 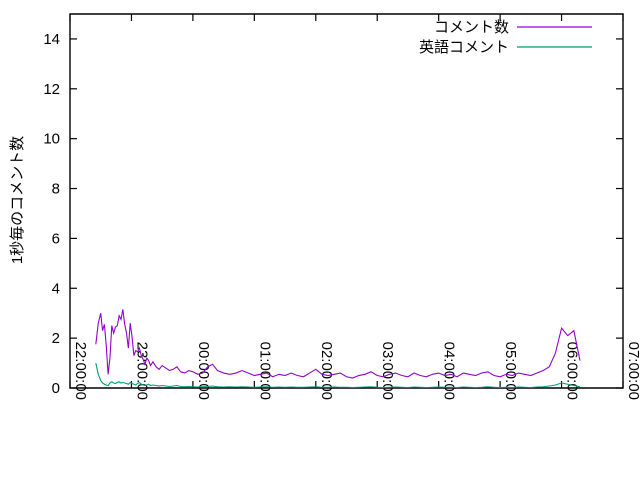 I want to click on x-tick-label: 05:00:00, so click(x=510, y=371).